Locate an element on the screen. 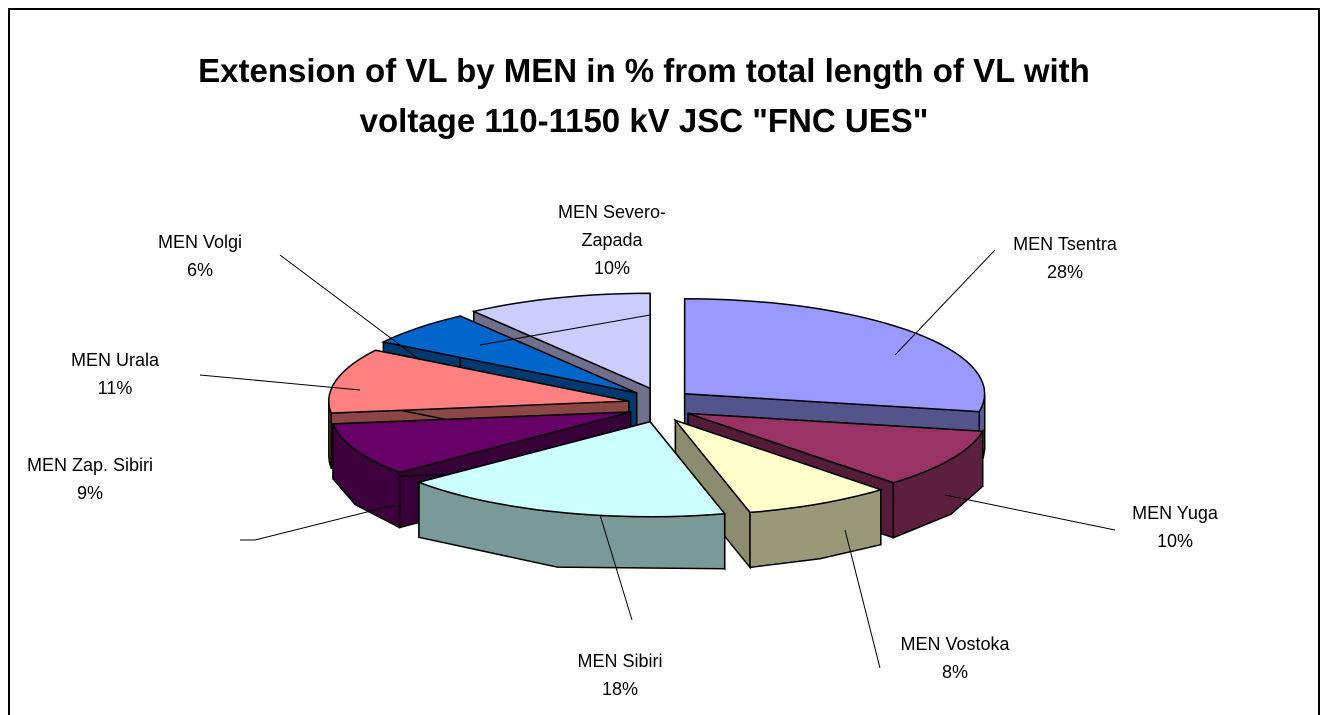 This screenshot has height=715, width=1328. slice-name: MEN Volgi is located at coordinates (200, 242).